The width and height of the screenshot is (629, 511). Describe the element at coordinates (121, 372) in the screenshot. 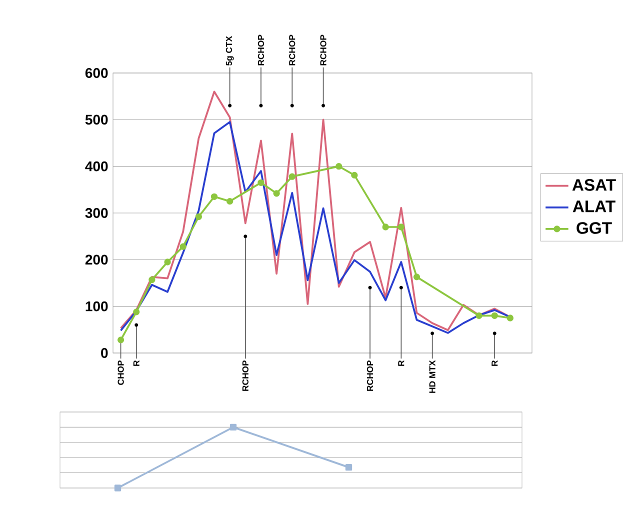

I see `annotation: CHOP` at that location.